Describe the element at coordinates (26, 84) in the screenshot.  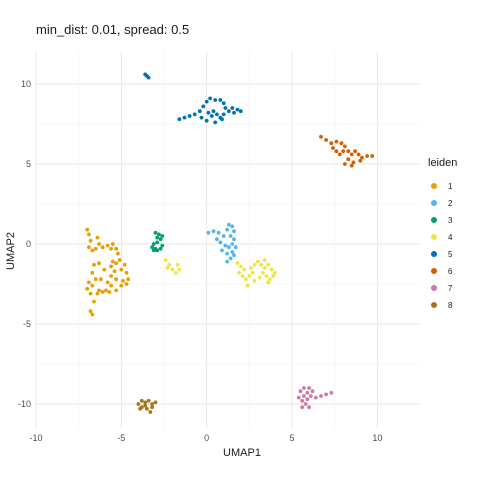
I see `y-tick-label: 10` at that location.